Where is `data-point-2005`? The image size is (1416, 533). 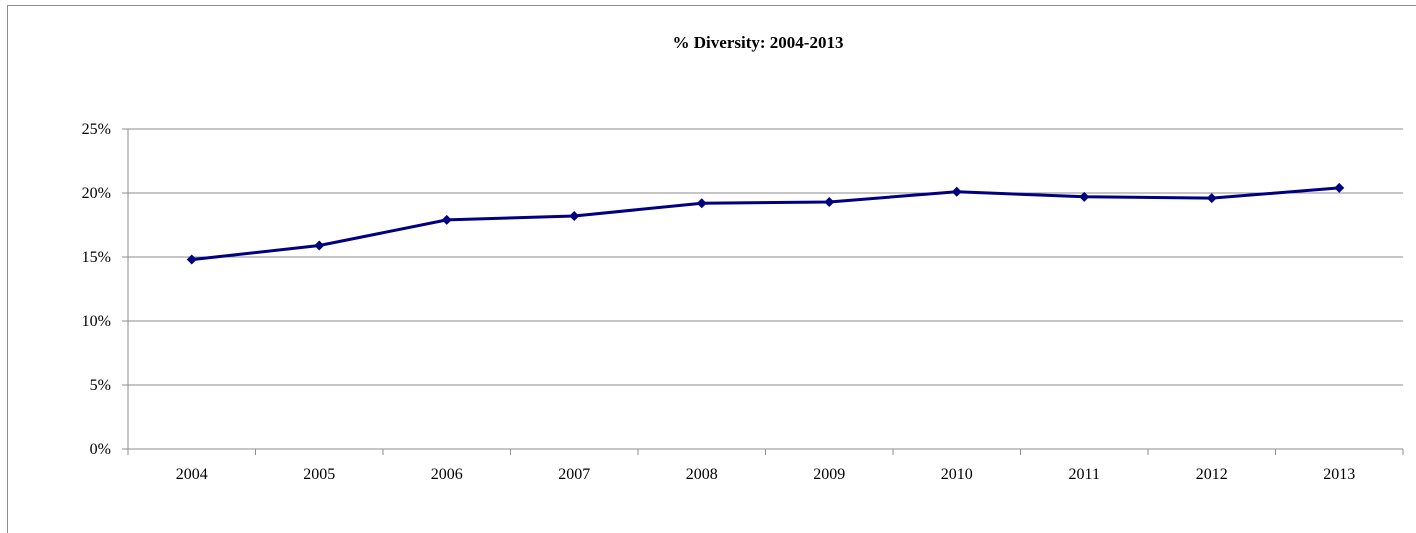 data-point-2005 is located at coordinates (319, 245).